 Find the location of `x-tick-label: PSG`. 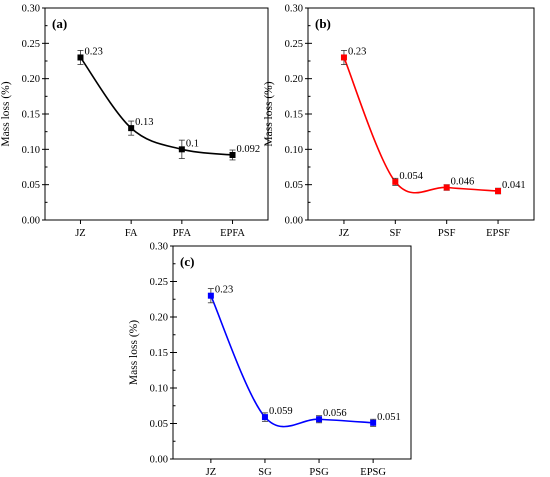

x-tick-label: PSG is located at coordinates (319, 472).